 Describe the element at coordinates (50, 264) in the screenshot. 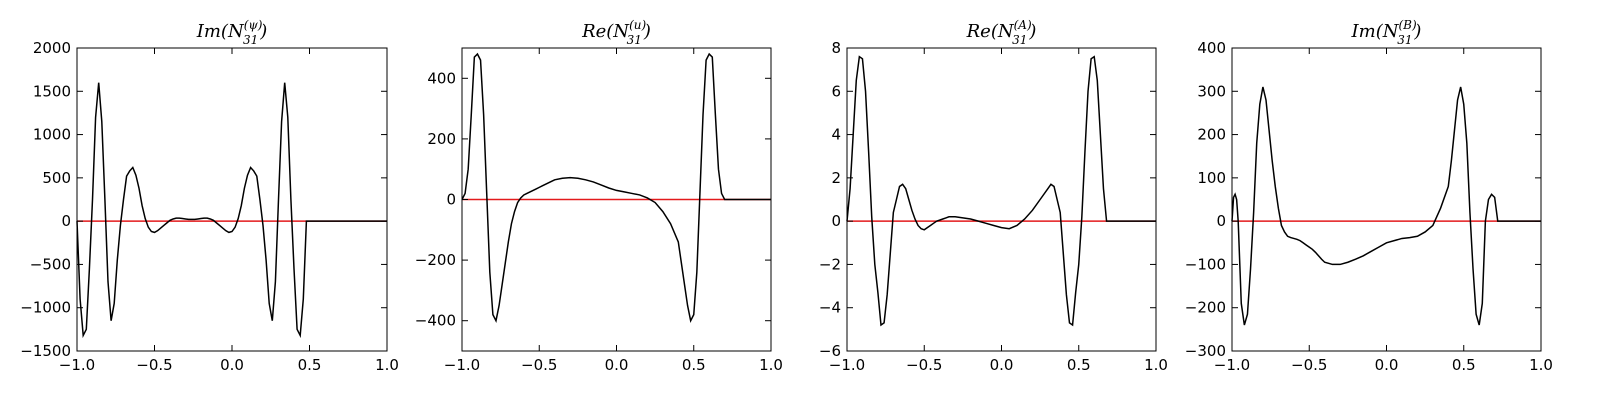

I see `y-tick-label: −500` at that location.